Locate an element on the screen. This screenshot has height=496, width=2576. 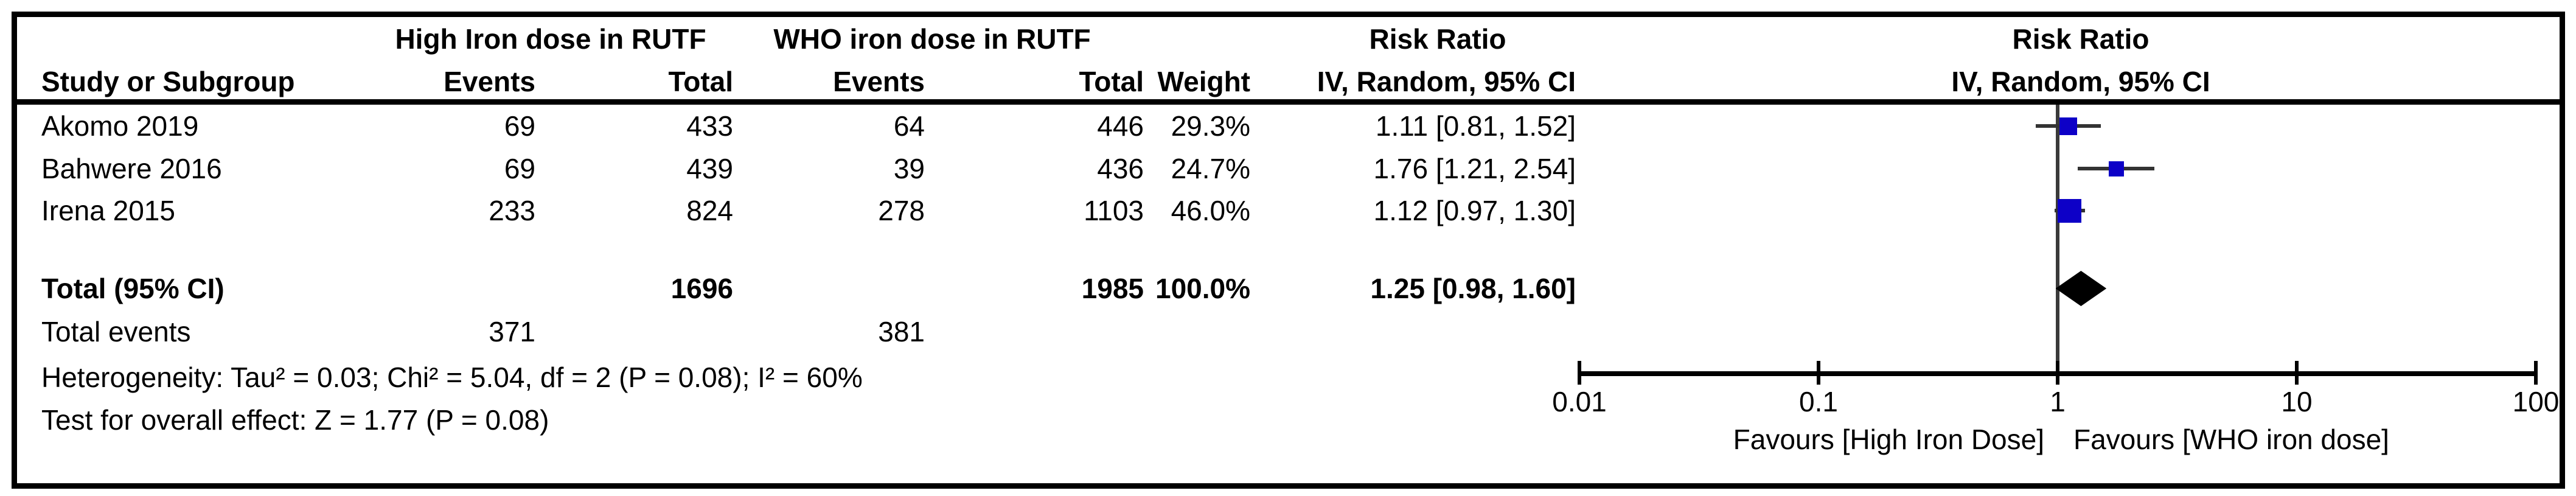
favours-left-label: Favours [High Iron Dose] is located at coordinates (1888, 439).